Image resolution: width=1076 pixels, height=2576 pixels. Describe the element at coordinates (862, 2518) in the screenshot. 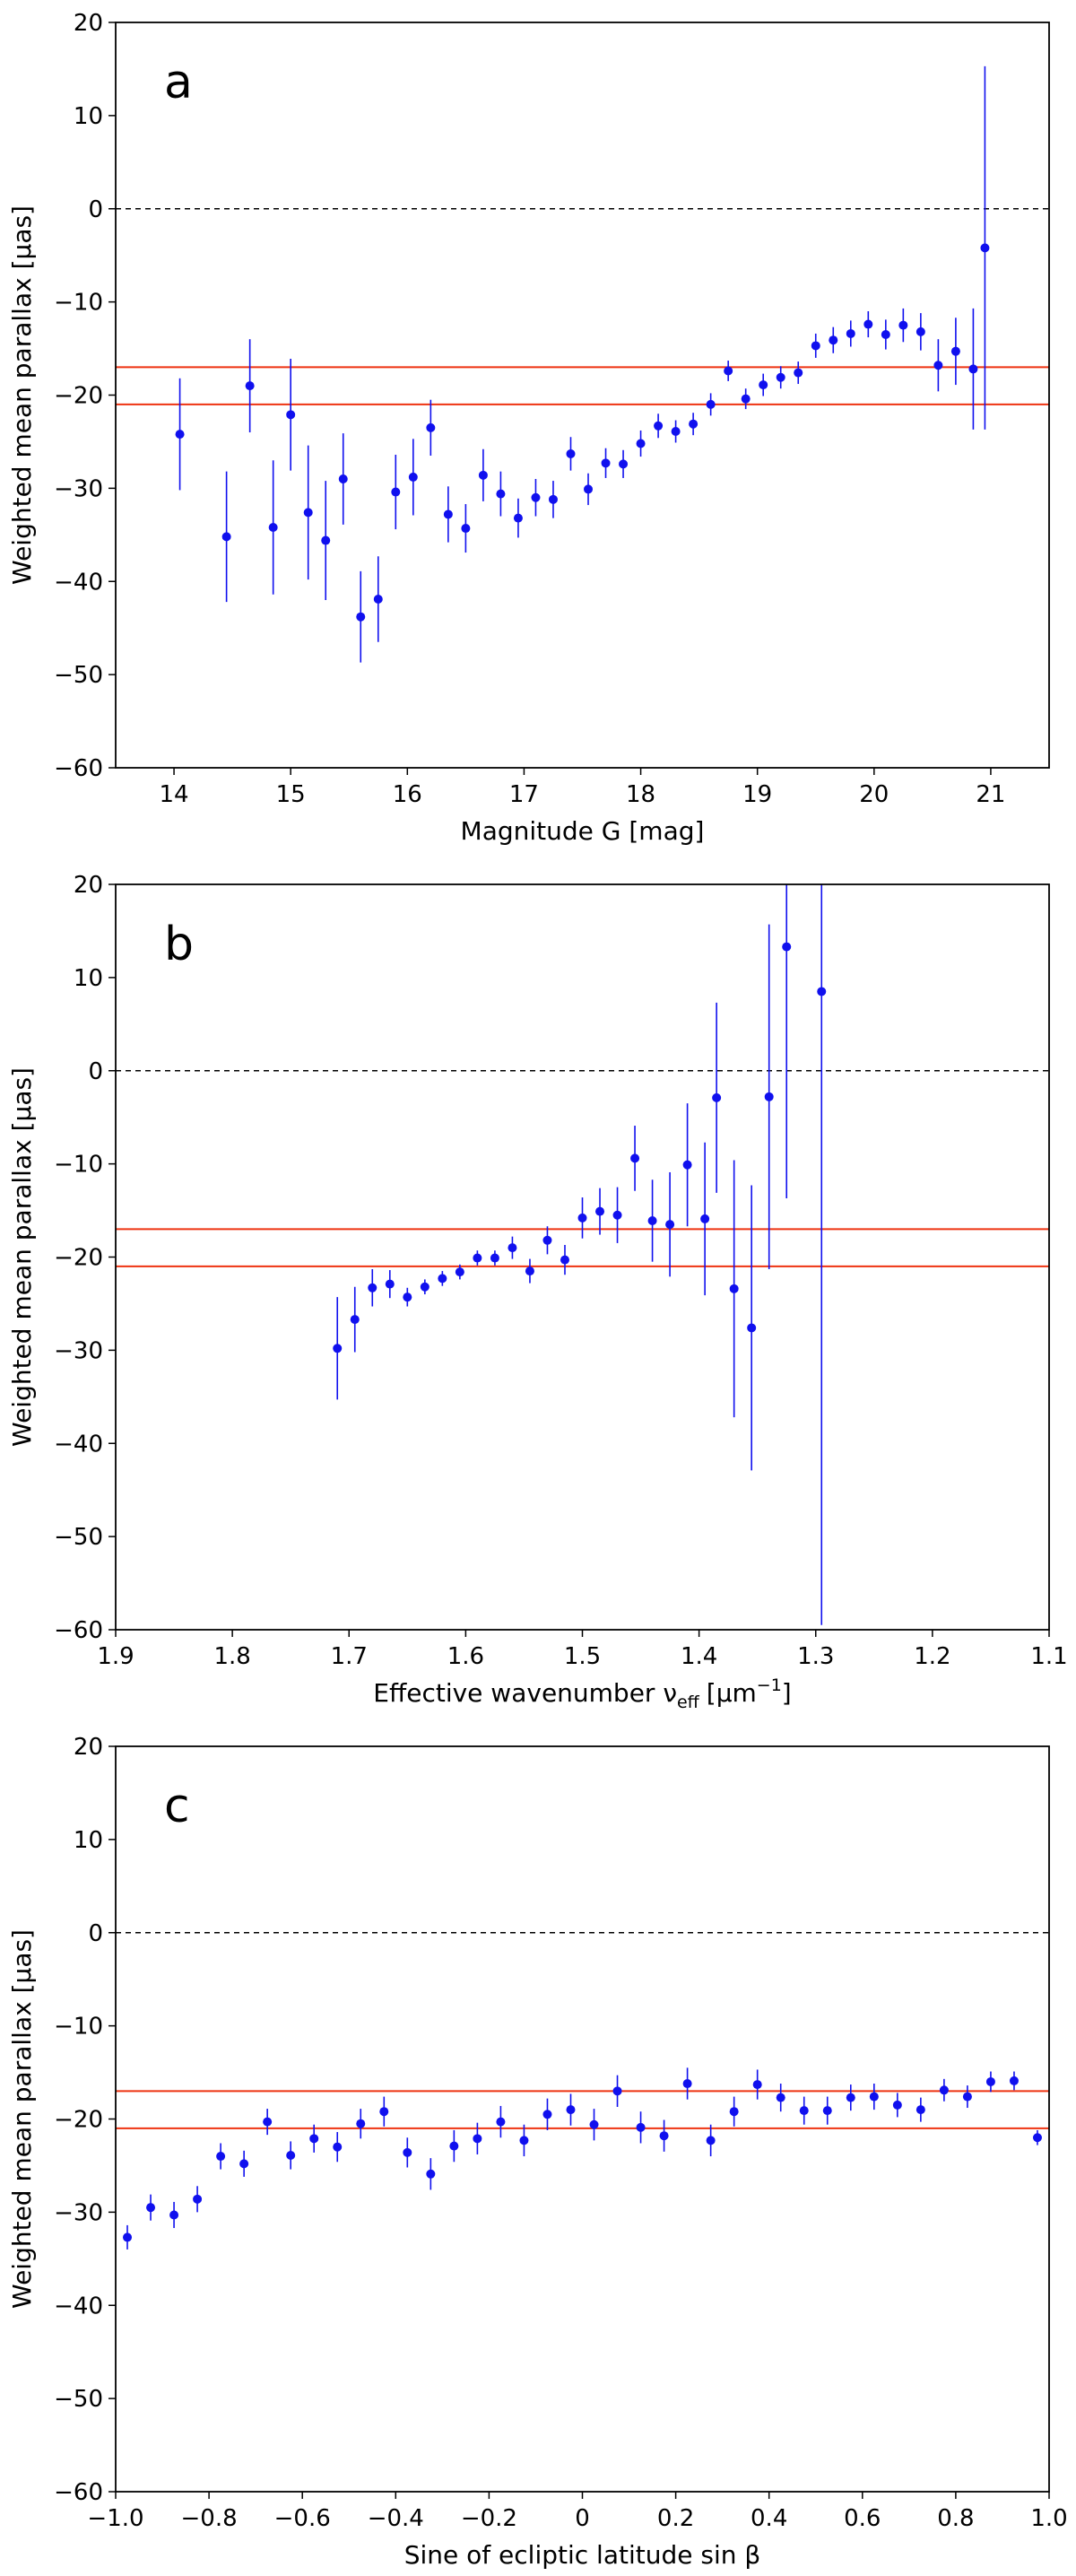

I see `x-tick-label: 0.6` at that location.